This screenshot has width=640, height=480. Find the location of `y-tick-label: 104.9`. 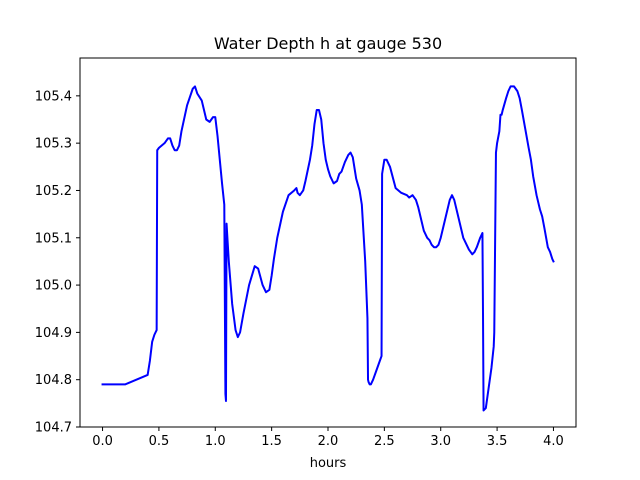

y-tick-label: 104.9 is located at coordinates (53, 333).